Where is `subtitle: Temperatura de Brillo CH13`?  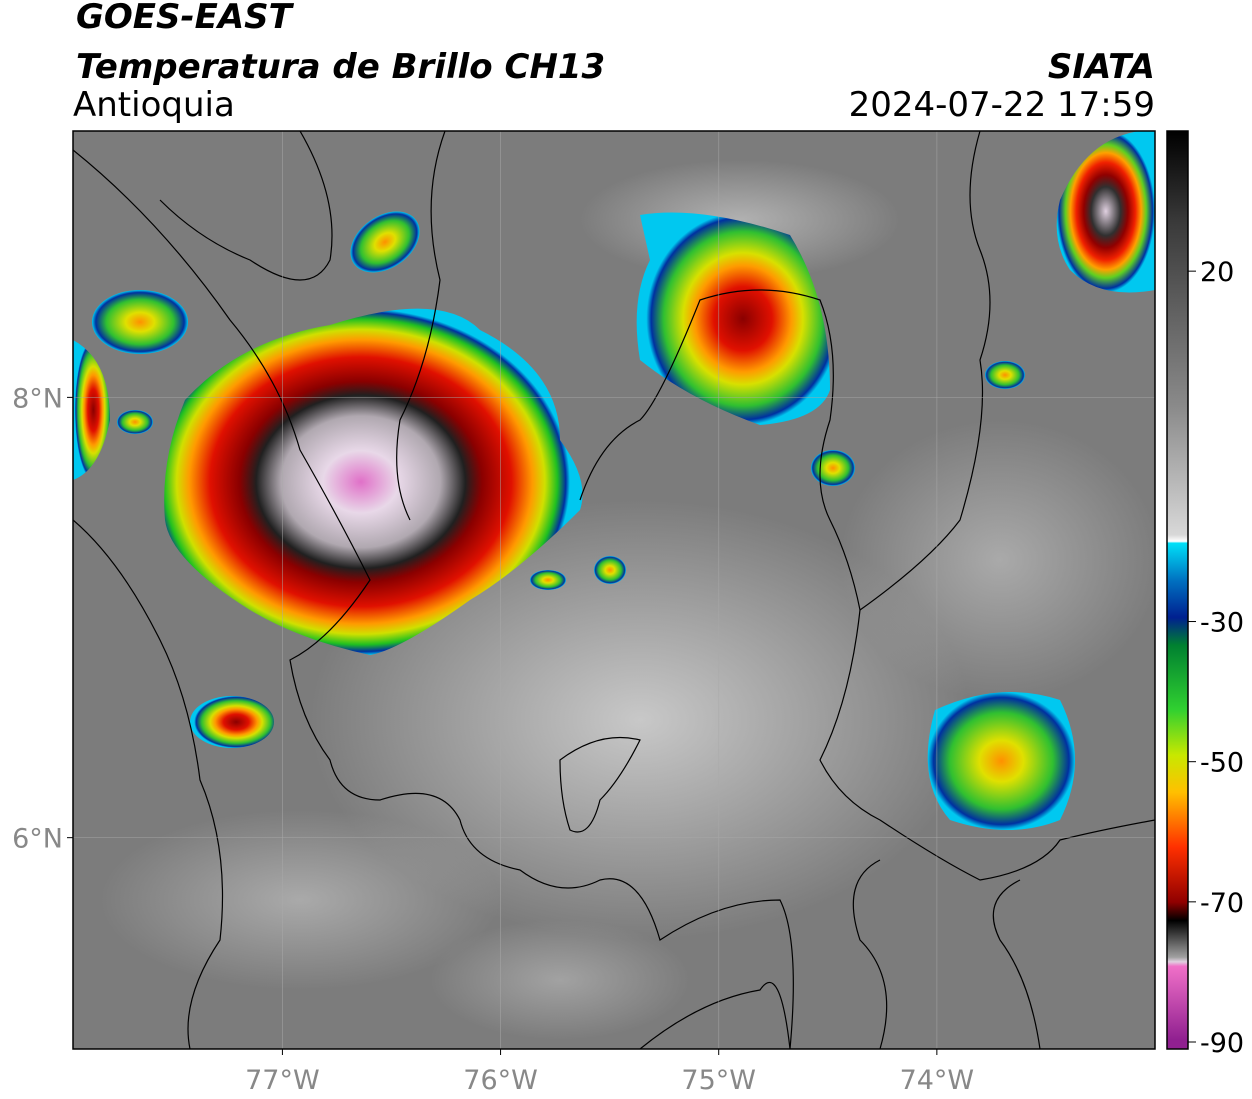 subtitle: Temperatura de Brillo CH13 is located at coordinates (340, 67).